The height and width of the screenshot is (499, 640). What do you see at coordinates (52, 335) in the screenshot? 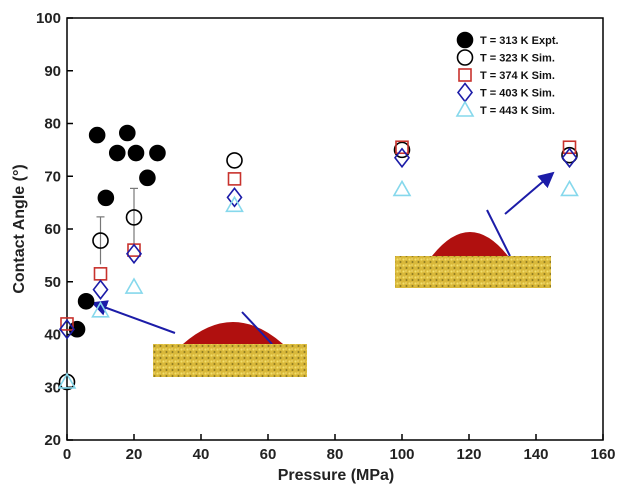
I see `y-tick-label: 40` at bounding box center [52, 335].